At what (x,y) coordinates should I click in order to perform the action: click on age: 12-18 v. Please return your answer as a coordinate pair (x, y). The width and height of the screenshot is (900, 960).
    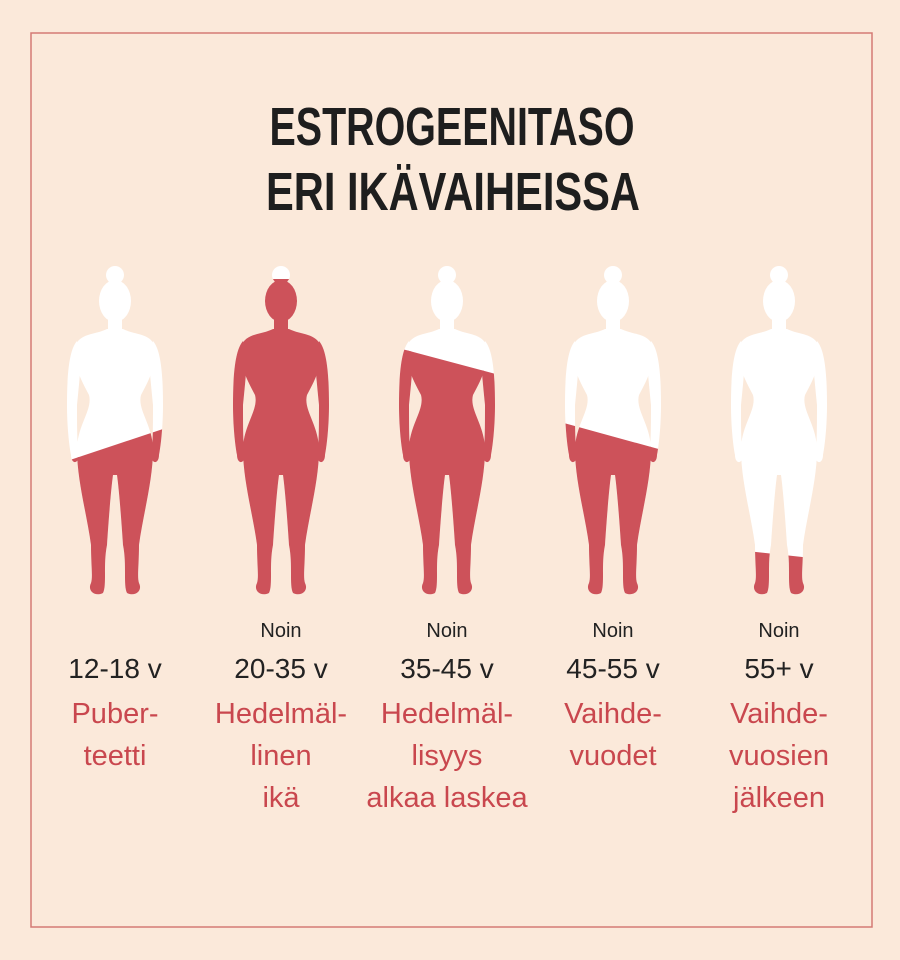
    Looking at the image, I should click on (114, 668).